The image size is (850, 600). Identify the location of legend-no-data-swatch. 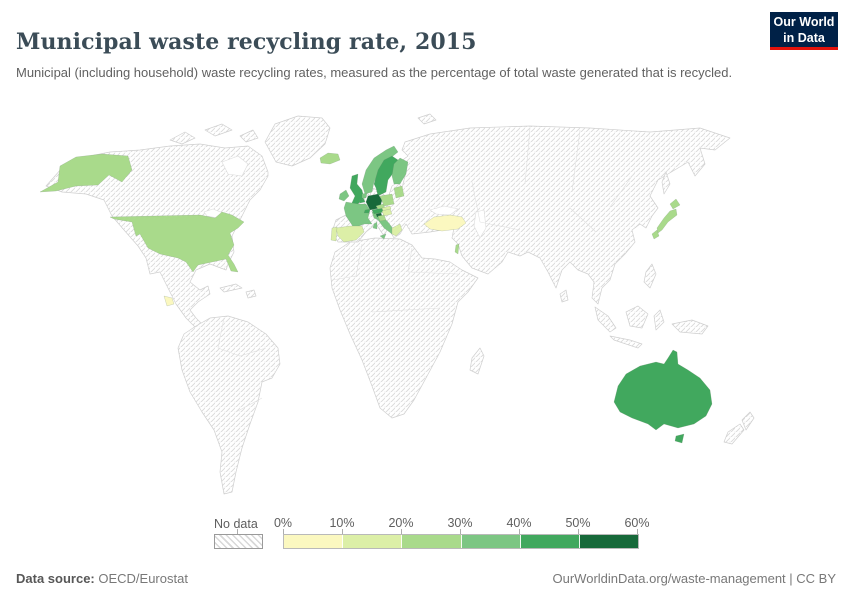
(238, 541).